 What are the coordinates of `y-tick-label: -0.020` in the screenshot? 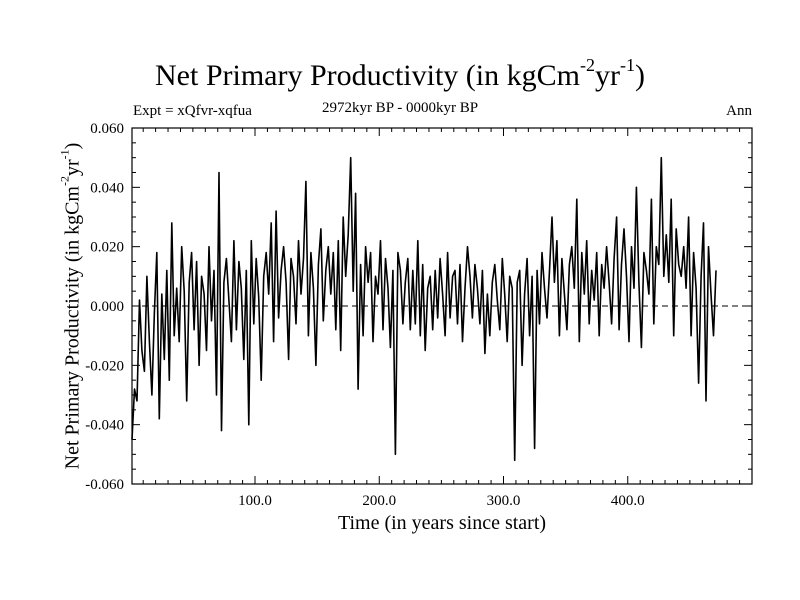 It's located at (104, 366).